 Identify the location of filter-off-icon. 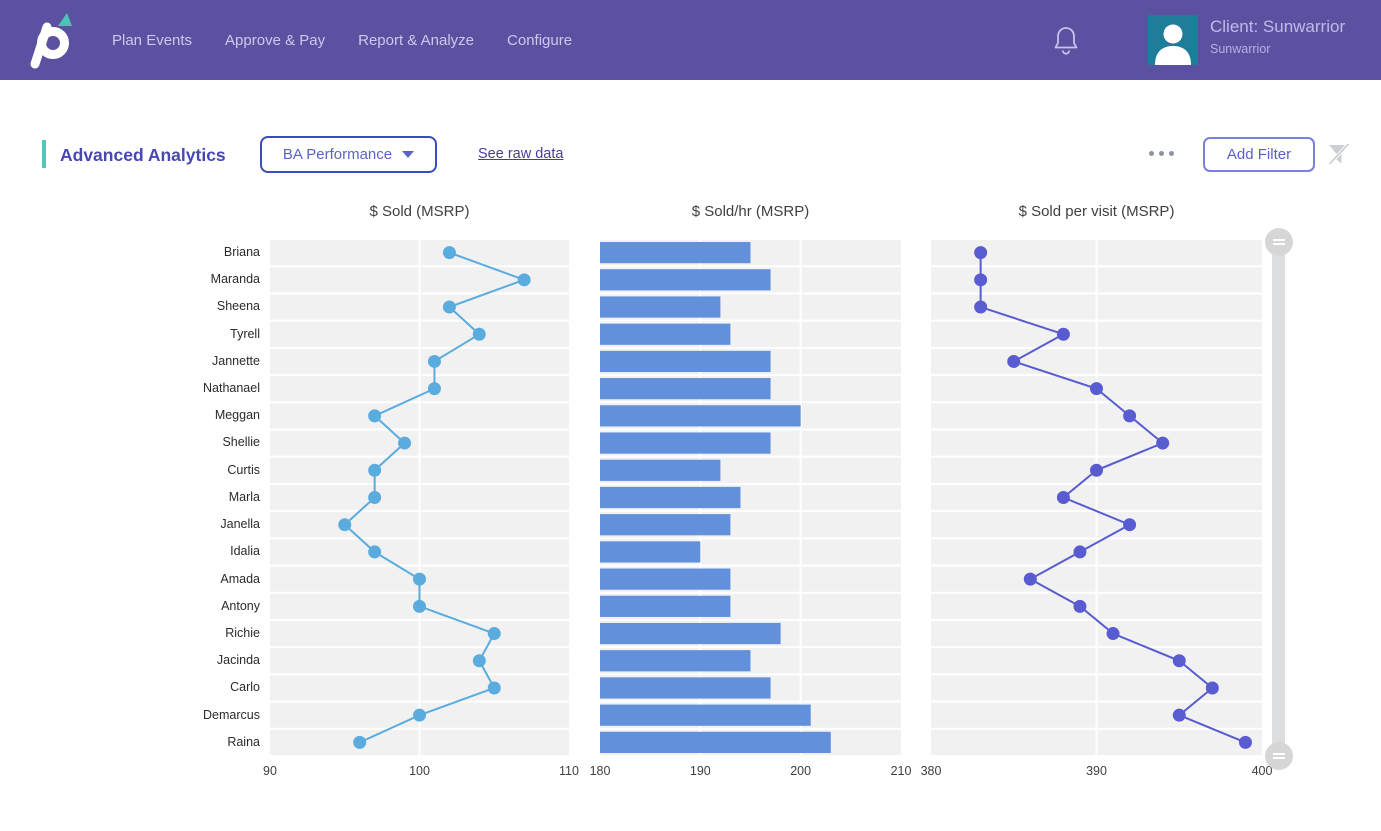
(1339, 154).